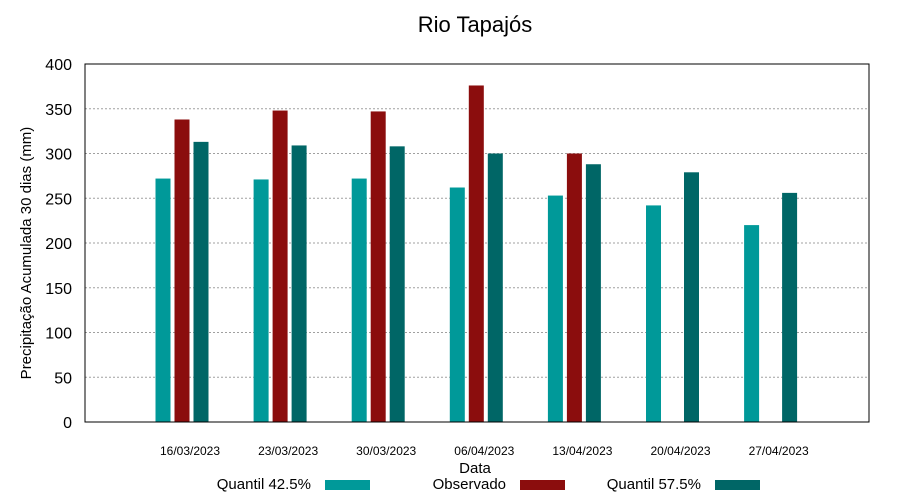  Describe the element at coordinates (654, 484) in the screenshot. I see `legend-label: Quantil 57.5%` at that location.